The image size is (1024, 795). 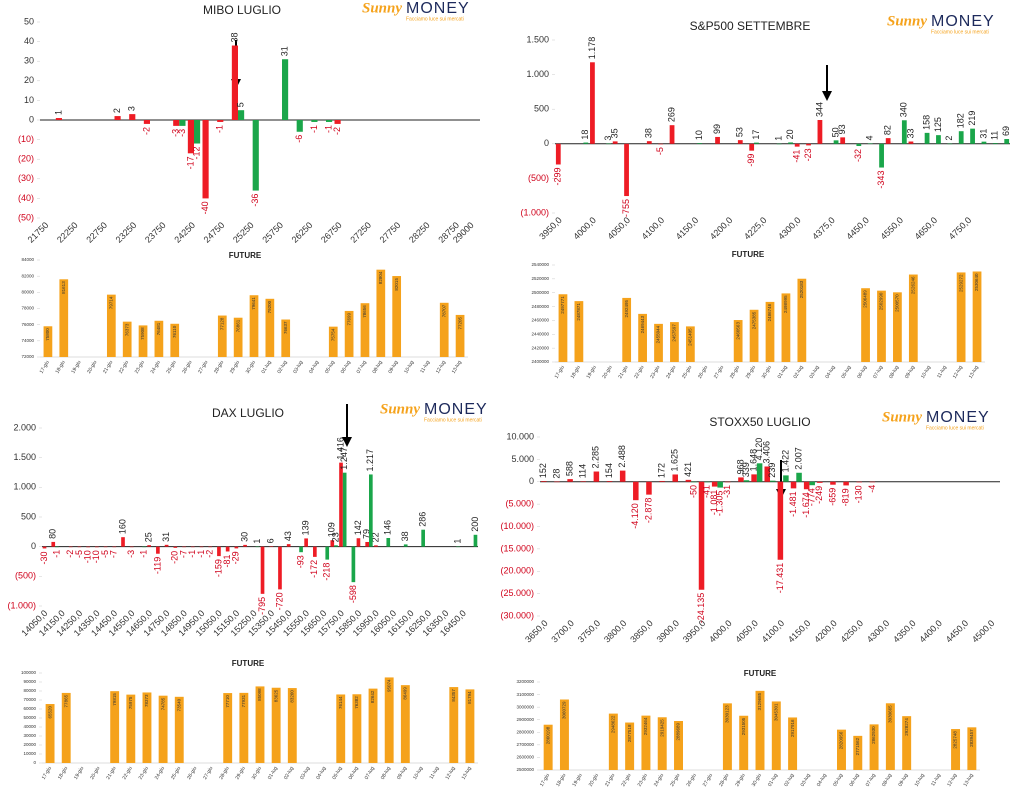 I want to click on x-tick-label: 4000,0, so click(x=720, y=631).